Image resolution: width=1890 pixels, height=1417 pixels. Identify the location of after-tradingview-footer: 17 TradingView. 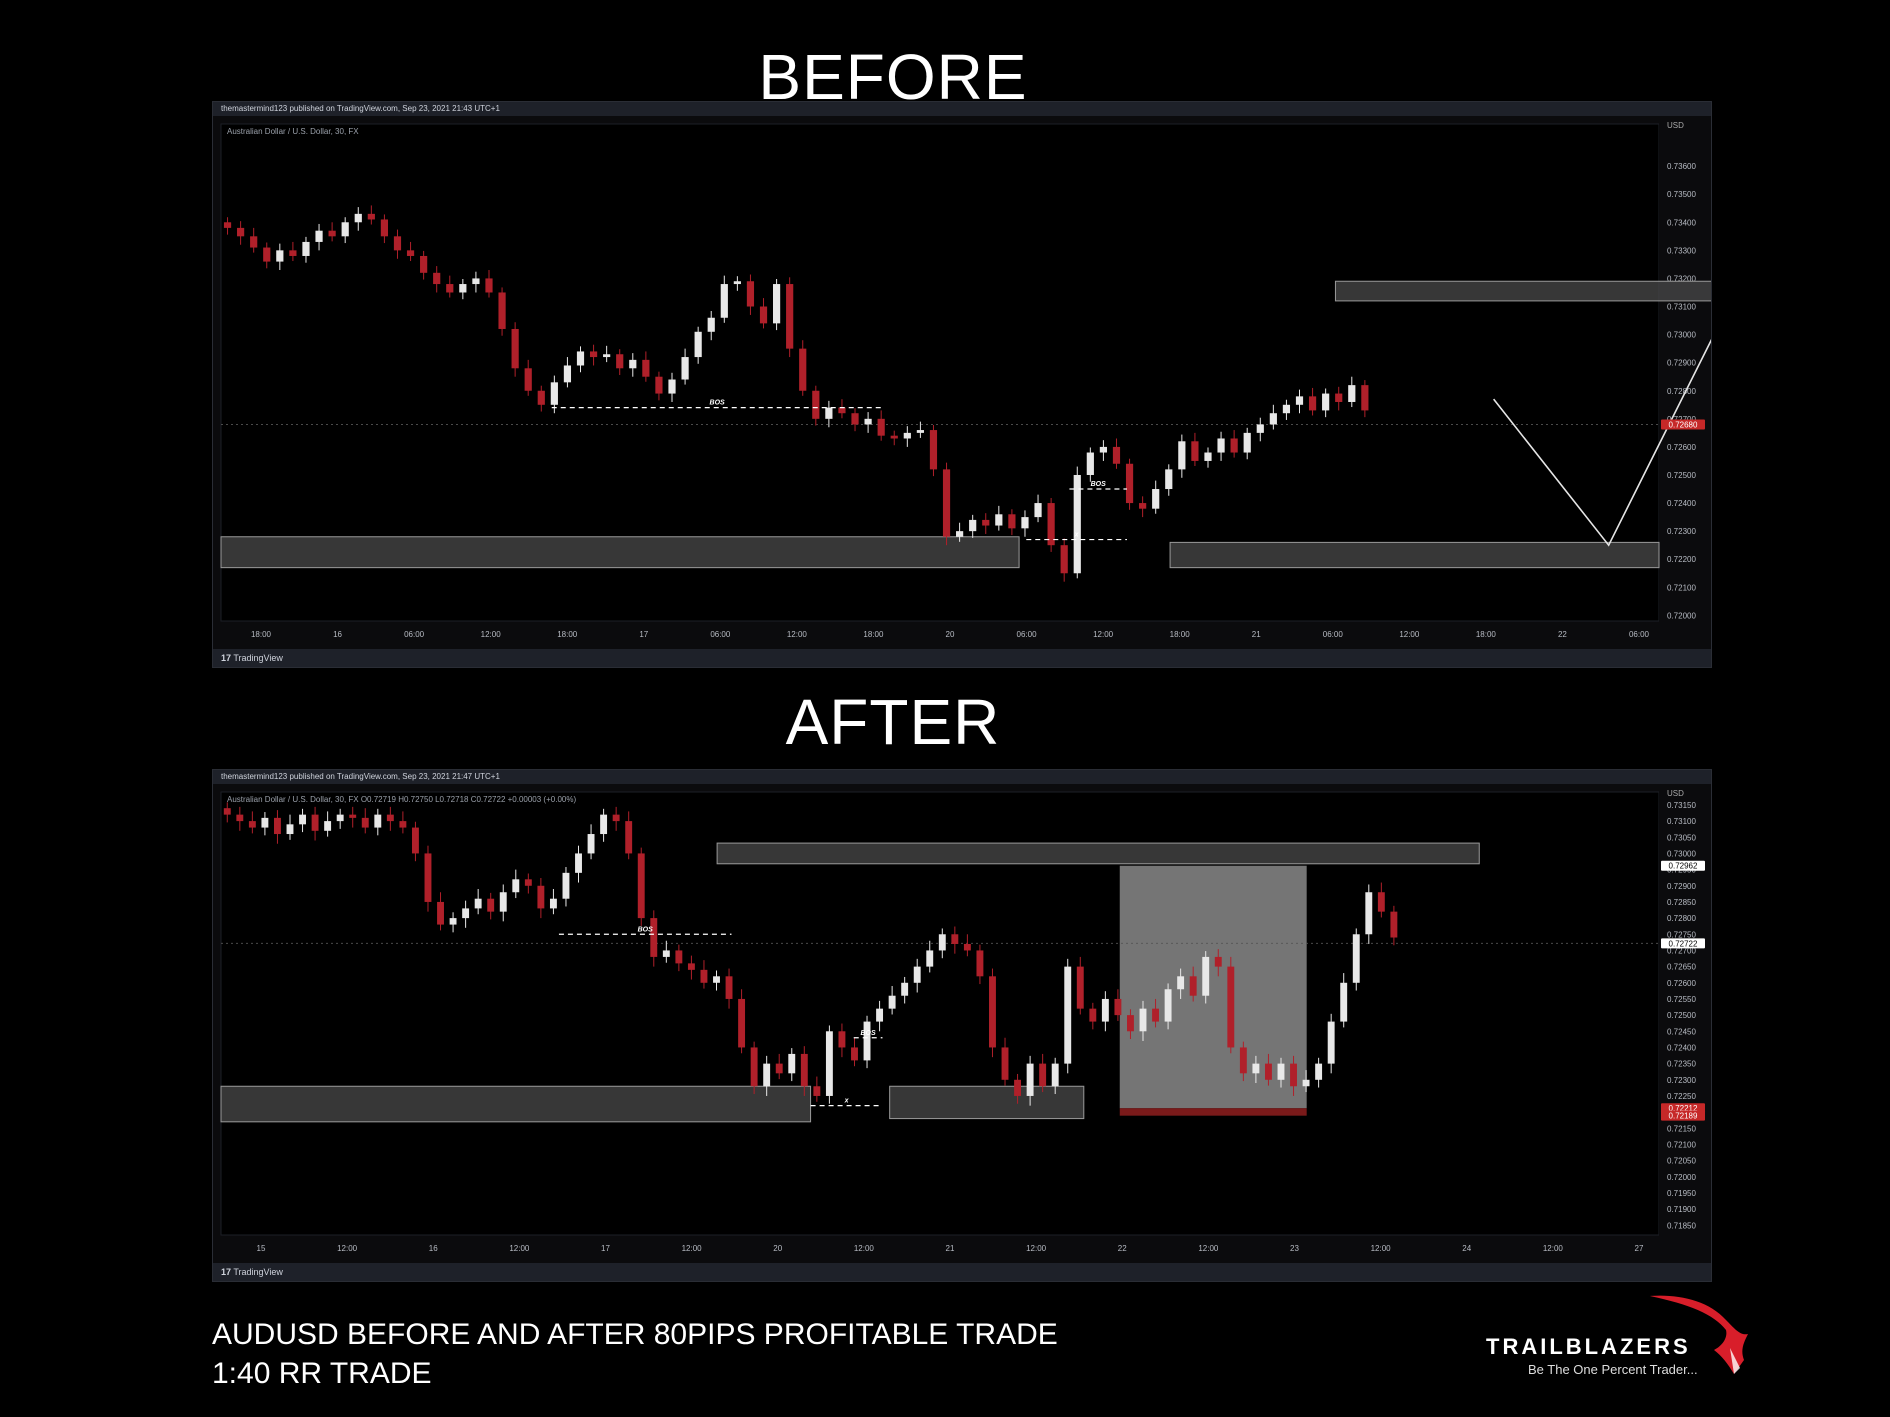
(962, 1272).